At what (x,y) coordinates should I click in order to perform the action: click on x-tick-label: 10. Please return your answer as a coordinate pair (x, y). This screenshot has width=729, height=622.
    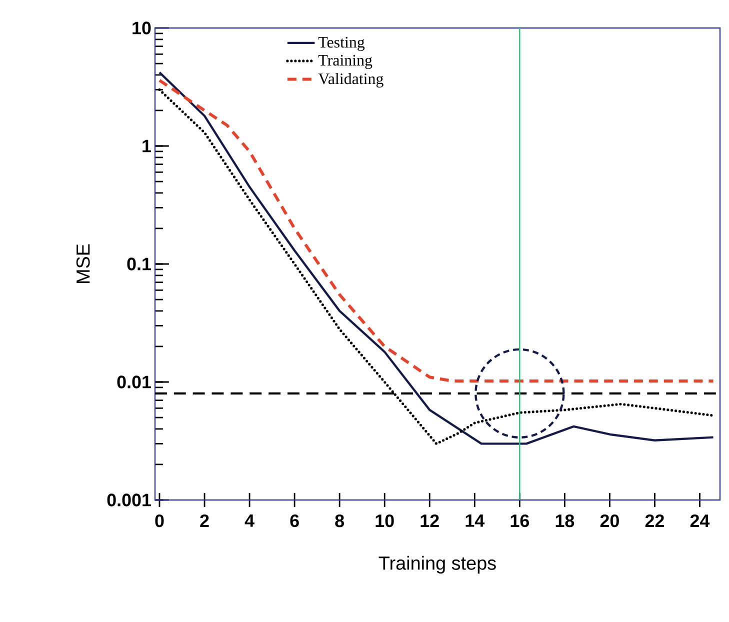
    Looking at the image, I should click on (385, 521).